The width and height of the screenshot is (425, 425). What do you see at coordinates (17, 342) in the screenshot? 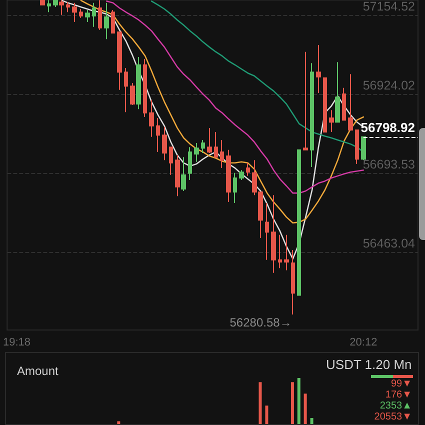
I see `x-tick-label: 19:18` at bounding box center [17, 342].